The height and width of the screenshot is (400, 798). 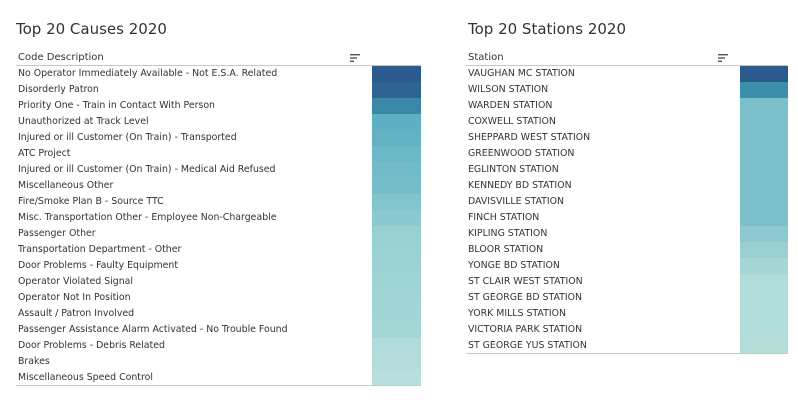 I want to click on table-row: Passenger Other, so click(x=218, y=234).